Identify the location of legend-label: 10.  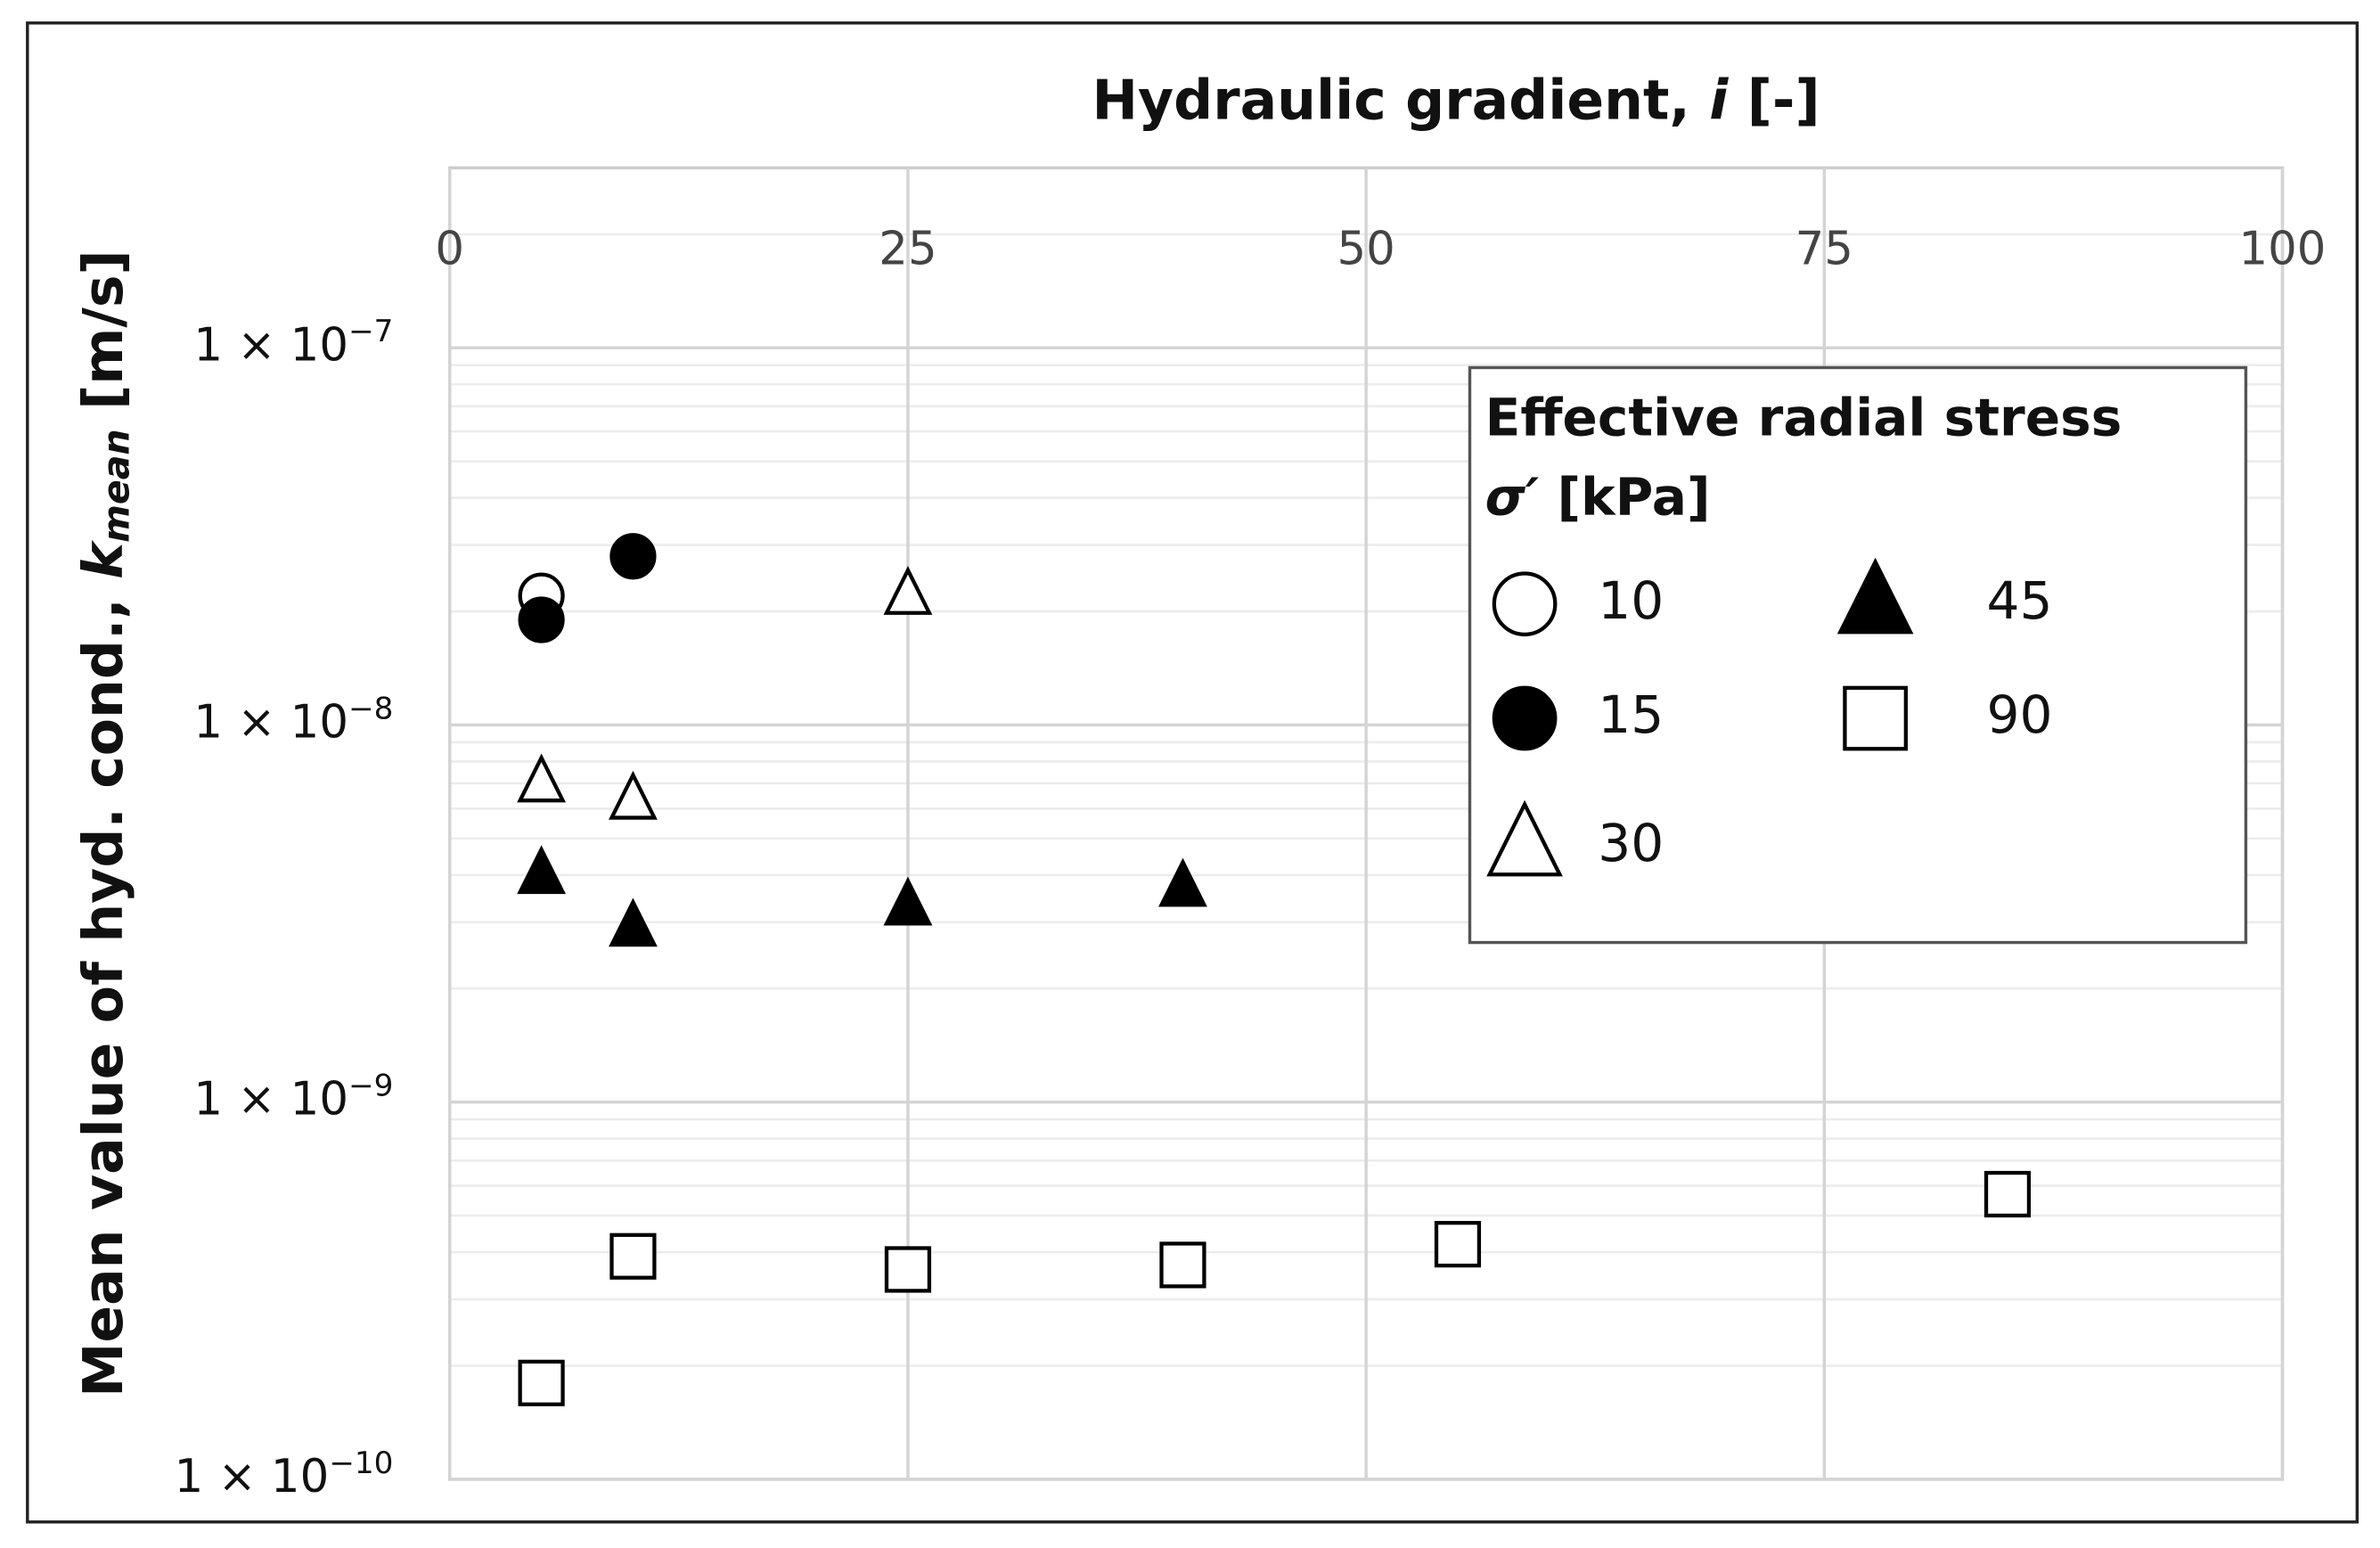
(1631, 600).